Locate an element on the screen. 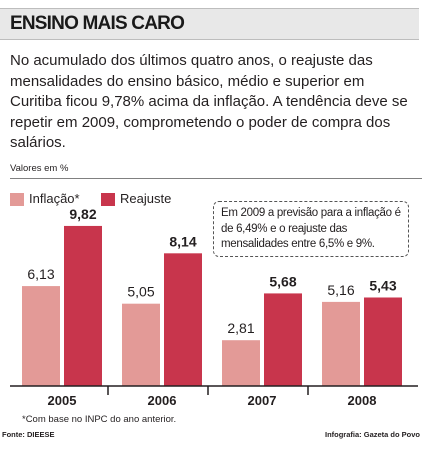 The width and height of the screenshot is (424, 449). bar-reajuste-2005 is located at coordinates (83, 305).